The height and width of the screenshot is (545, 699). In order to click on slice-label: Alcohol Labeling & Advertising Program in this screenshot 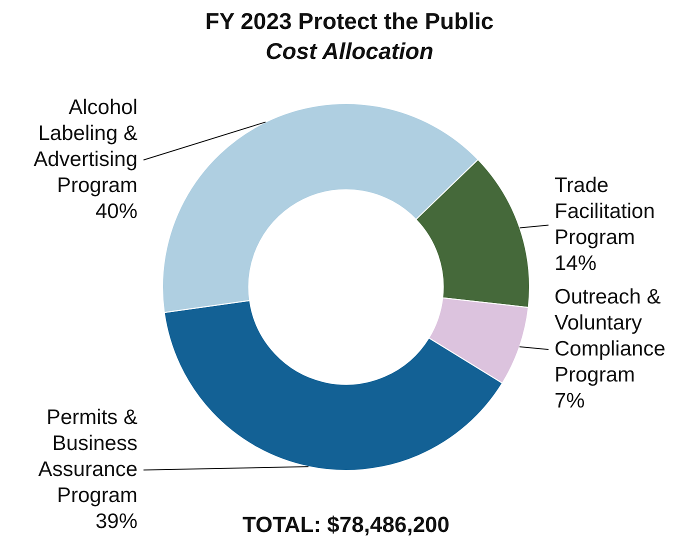, I will do `click(86, 146)`.